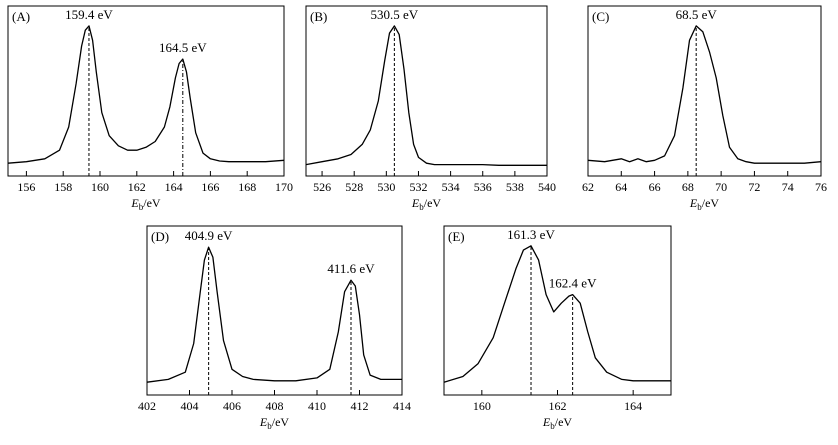 This screenshot has height=445, width=838. Describe the element at coordinates (456, 236) in the screenshot. I see `panel-label: (E)` at that location.